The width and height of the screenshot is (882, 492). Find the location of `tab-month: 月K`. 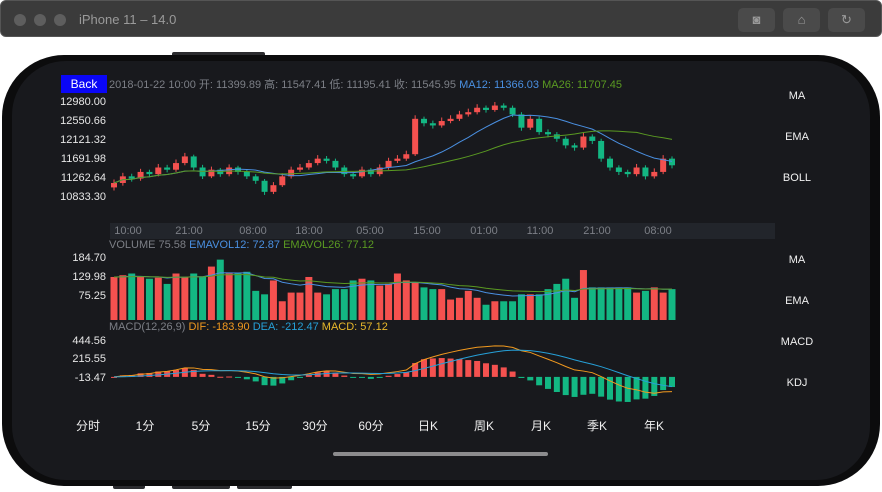

tab-month: 月K is located at coordinates (540, 426).